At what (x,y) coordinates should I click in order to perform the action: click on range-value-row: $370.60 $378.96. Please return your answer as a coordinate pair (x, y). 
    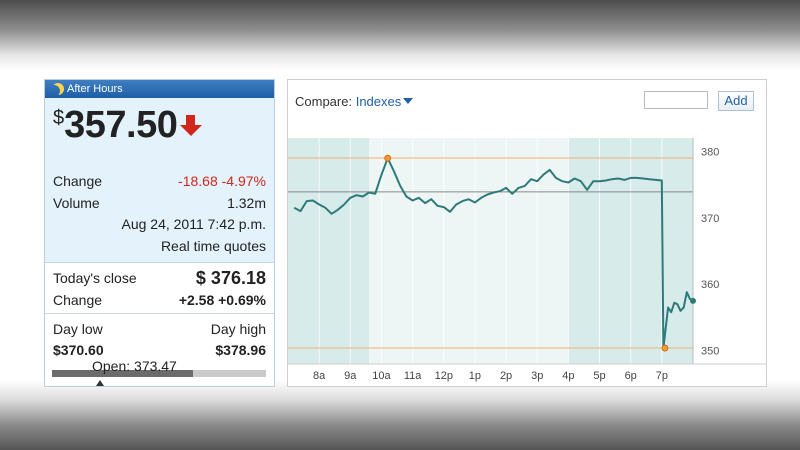
    Looking at the image, I should click on (159, 350).